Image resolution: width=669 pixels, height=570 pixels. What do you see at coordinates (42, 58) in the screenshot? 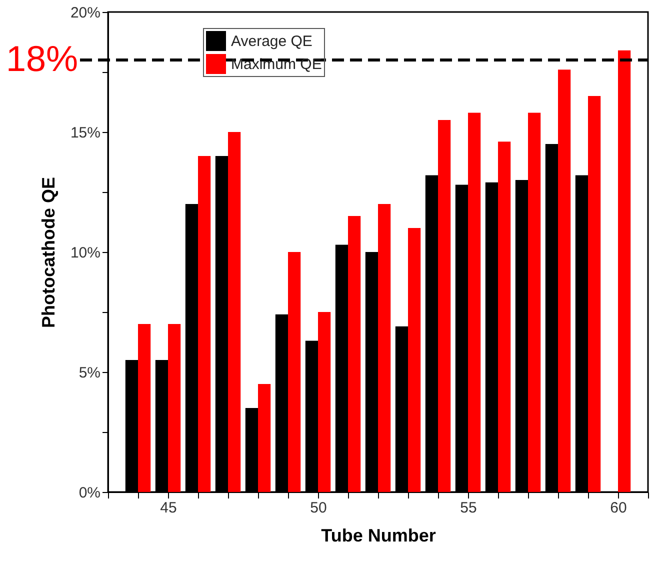
I see `ref-line-label: 18%` at bounding box center [42, 58].